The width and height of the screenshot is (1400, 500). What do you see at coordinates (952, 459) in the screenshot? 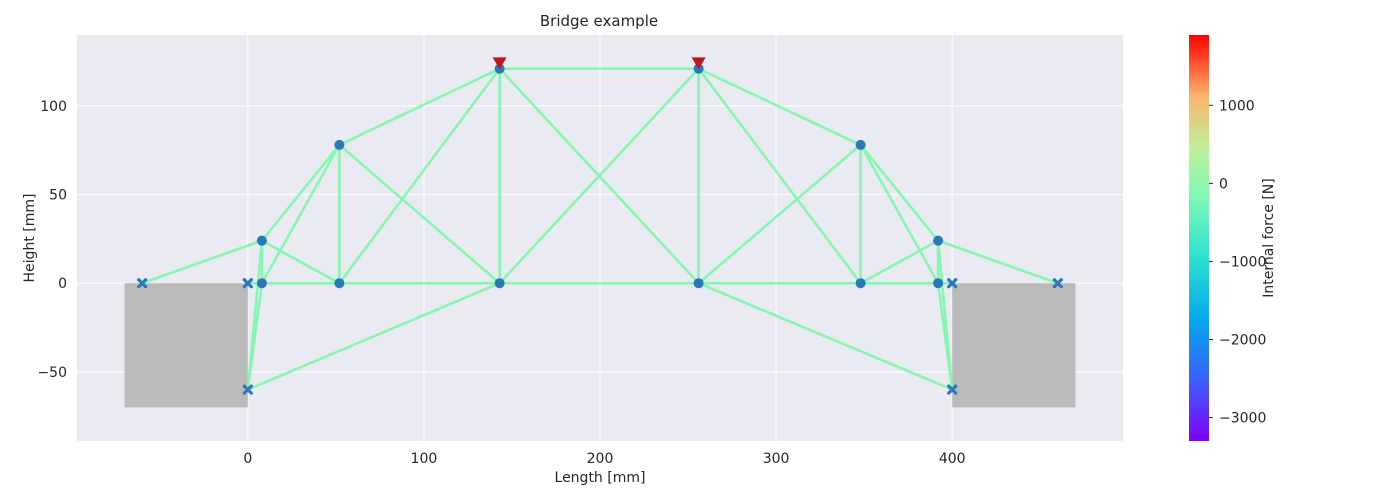
I see `x-tick-label: 400` at bounding box center [952, 459].